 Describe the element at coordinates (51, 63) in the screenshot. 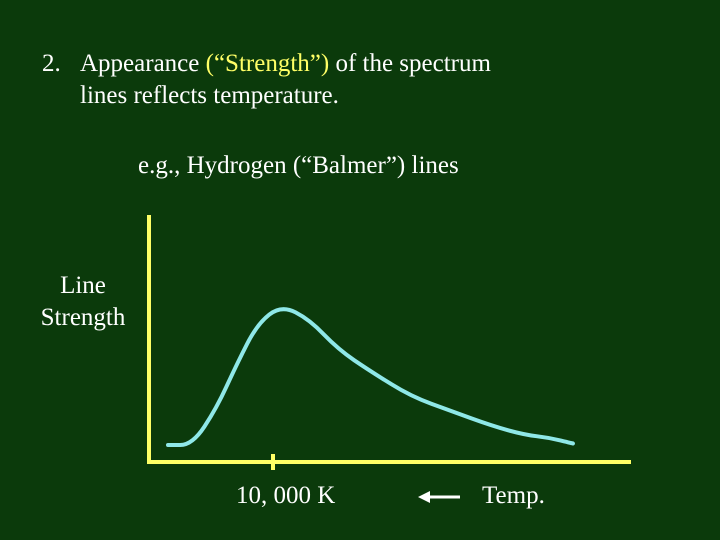

I see `heading-number: 2.` at that location.